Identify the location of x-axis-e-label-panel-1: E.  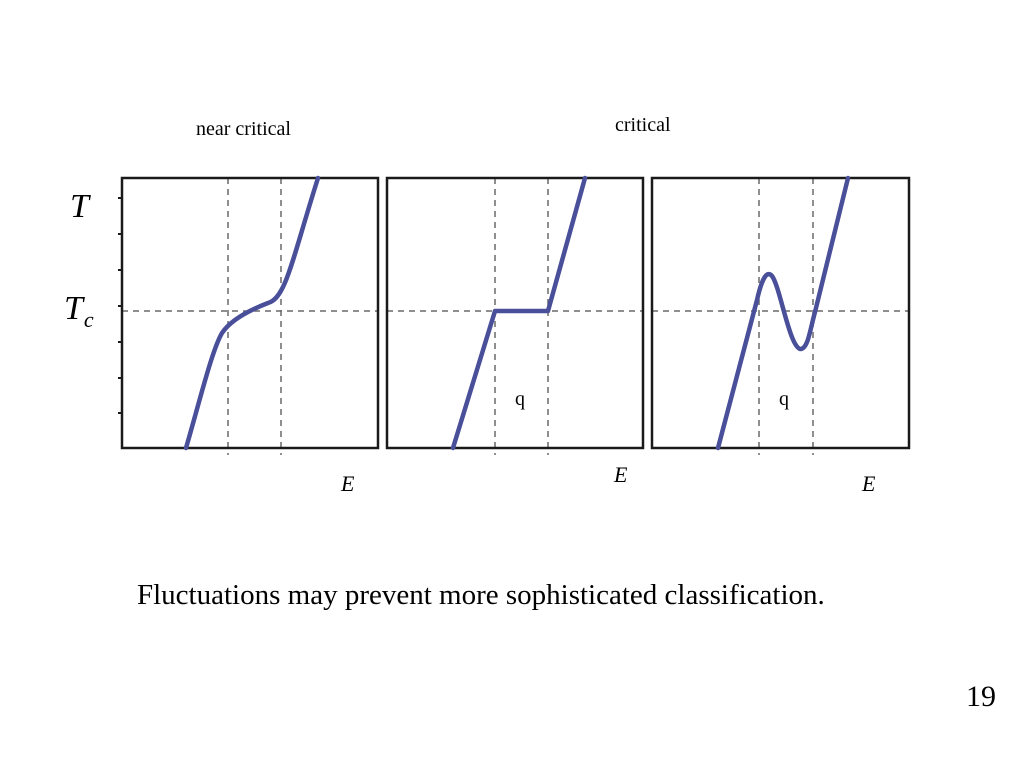
(348, 483).